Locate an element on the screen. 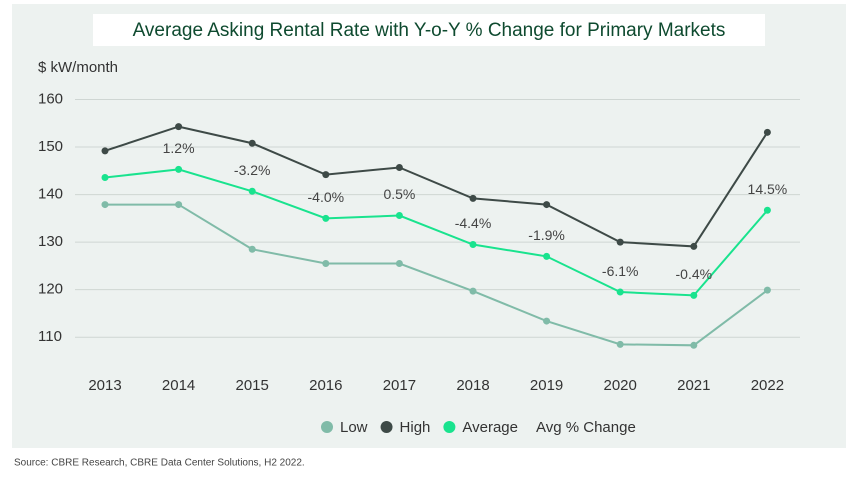  legend-label: Low is located at coordinates (354, 427).